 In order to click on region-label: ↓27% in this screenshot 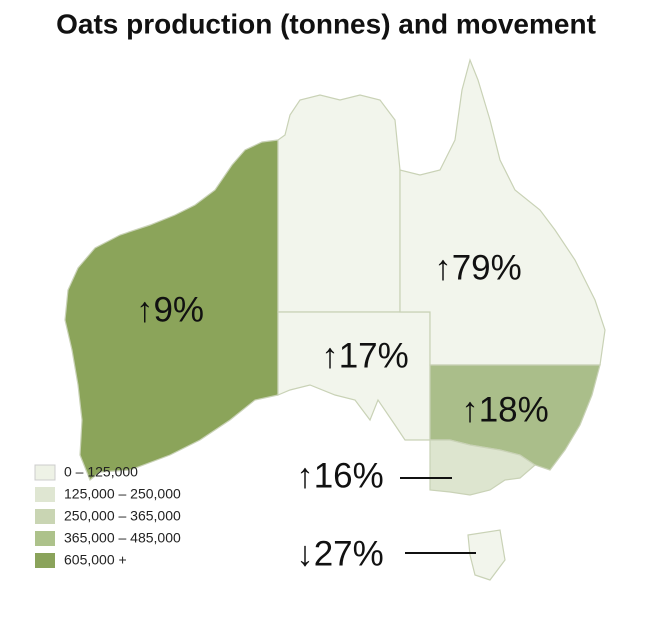, I will do `click(340, 553)`.